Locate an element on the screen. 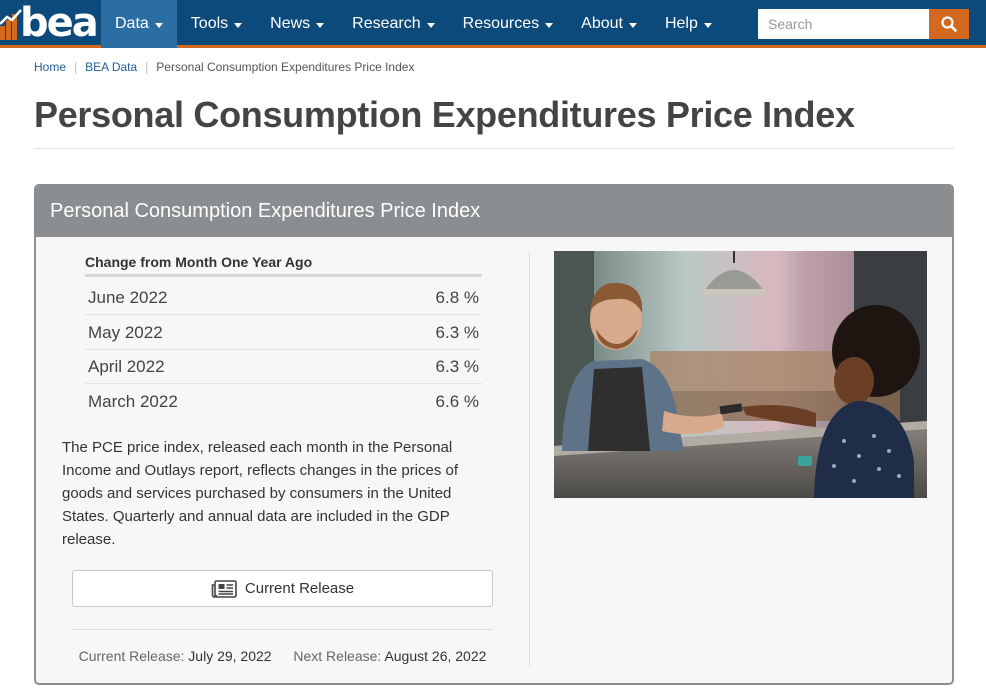  current-release-label: Current Release: is located at coordinates (131, 656).